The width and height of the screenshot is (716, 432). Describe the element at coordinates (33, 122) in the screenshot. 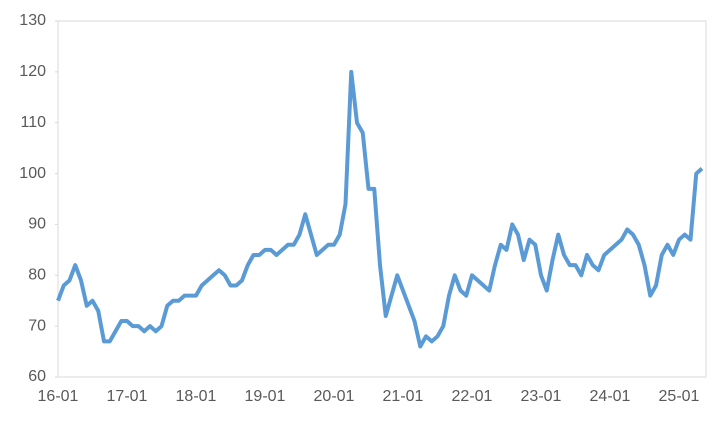

I see `y-tick-label: 110` at that location.